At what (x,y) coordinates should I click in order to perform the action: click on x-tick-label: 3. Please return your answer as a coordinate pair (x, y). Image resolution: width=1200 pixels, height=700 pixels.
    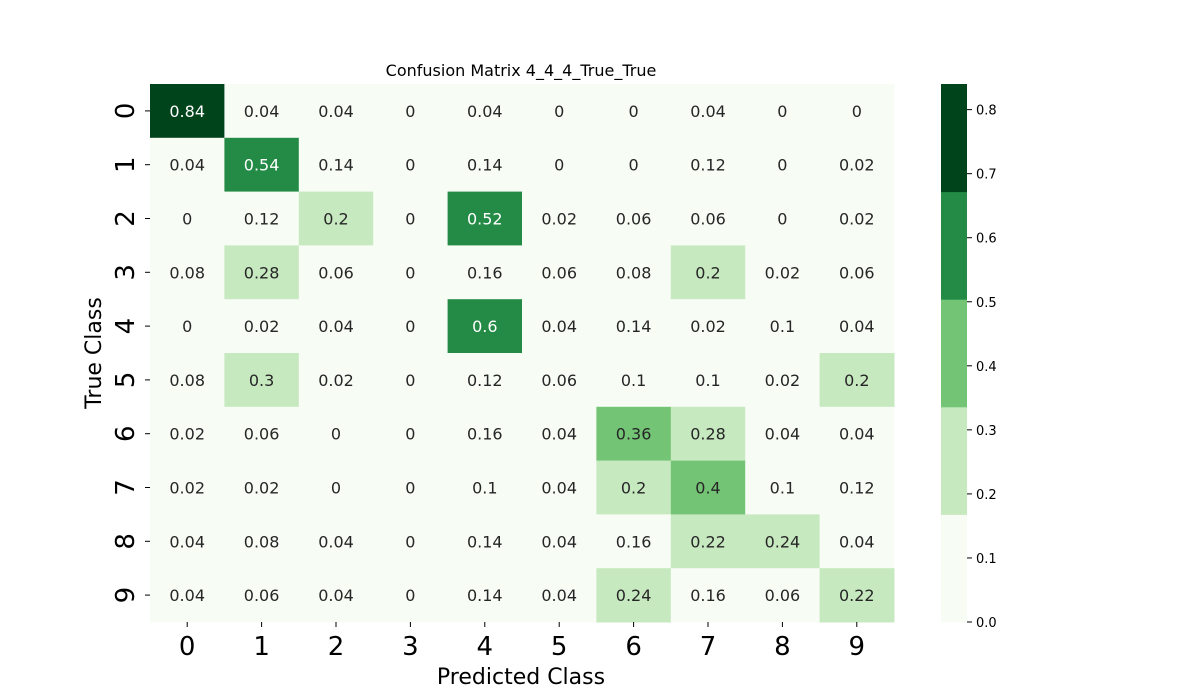
    Looking at the image, I should click on (410, 647).